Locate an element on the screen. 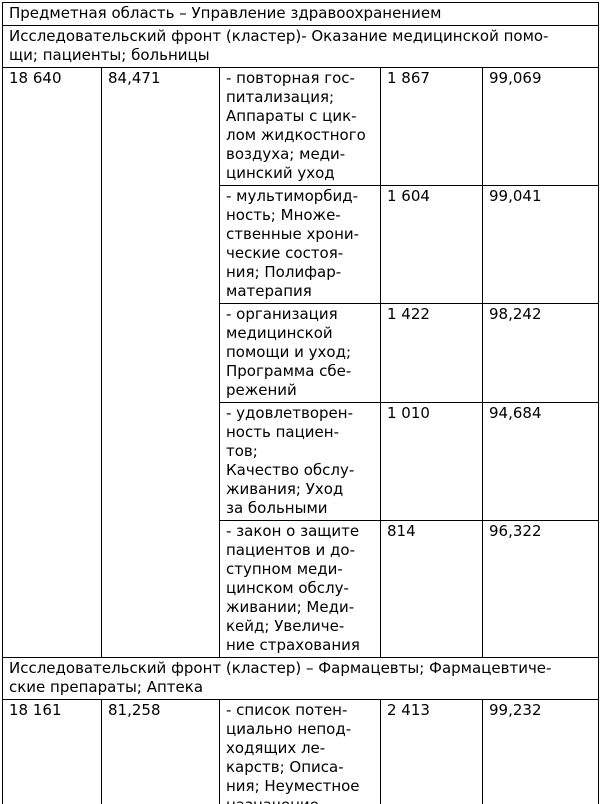 This screenshot has height=804, width=601. topic-value-cell: 99,041 is located at coordinates (540, 244).